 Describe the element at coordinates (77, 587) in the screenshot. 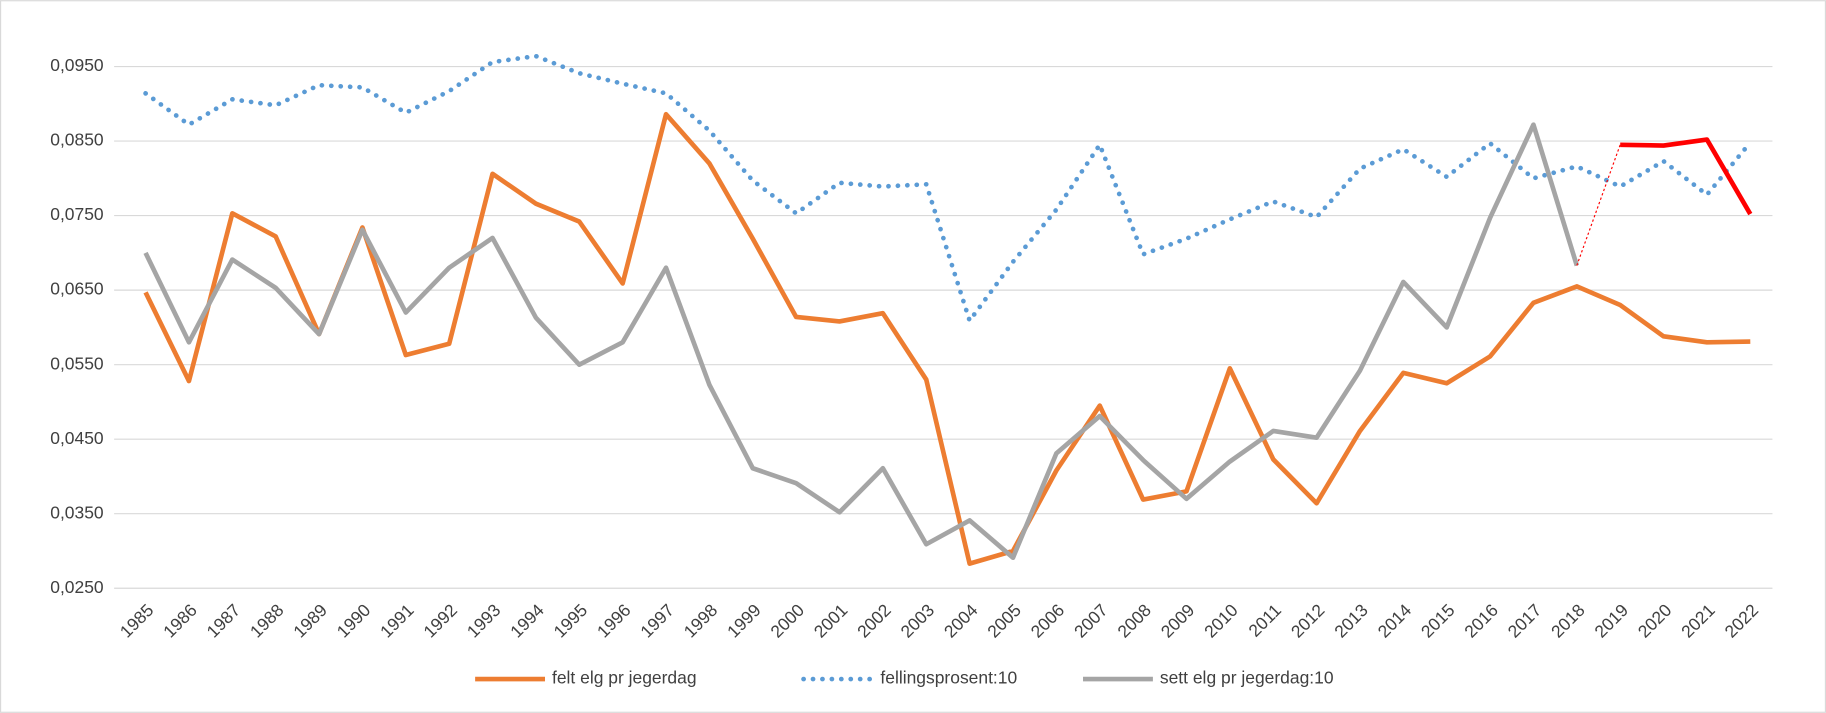

I see `y-tick-label: 0,0250` at that location.